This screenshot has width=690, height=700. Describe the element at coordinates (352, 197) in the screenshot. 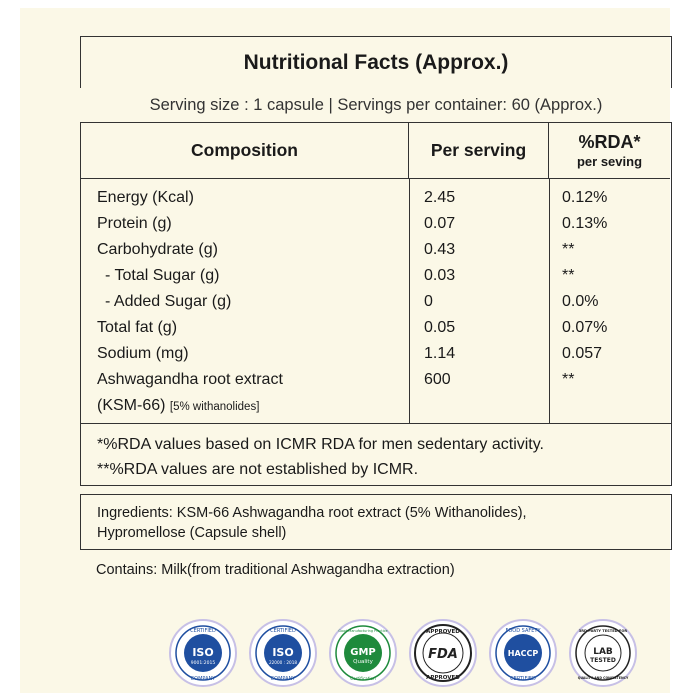

I see `table-row: Energy (Kcal) 2.45 0.12%` at that location.